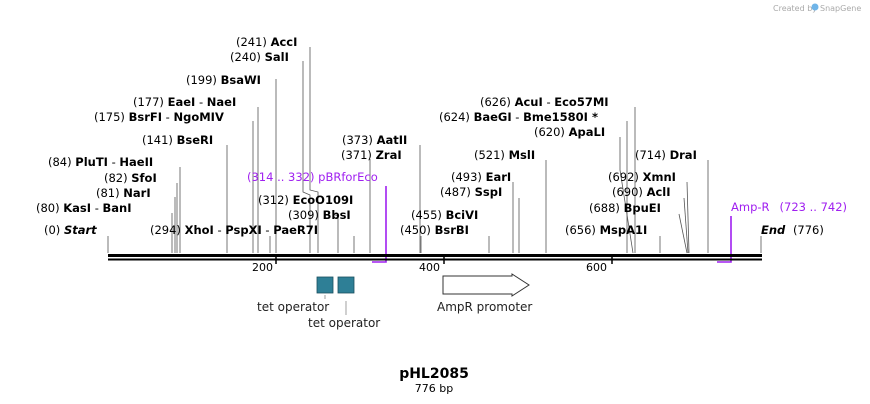 The height and width of the screenshot is (404, 870). I want to click on tick-label: 200, so click(262, 267).